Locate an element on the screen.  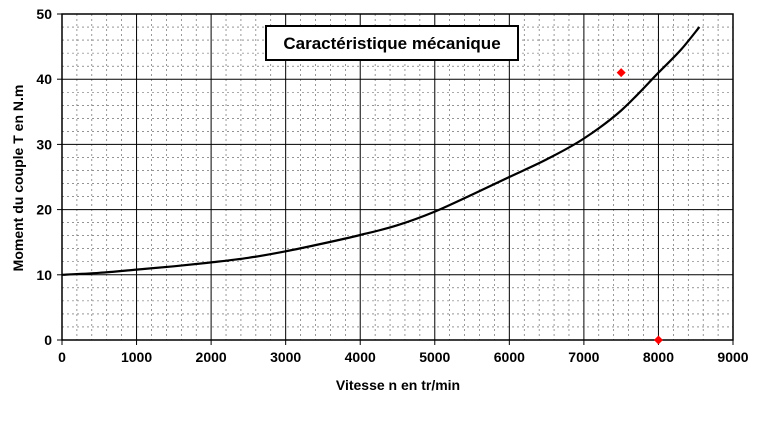
y-axis-label: Moment du couple T en N.m is located at coordinates (18, 178).